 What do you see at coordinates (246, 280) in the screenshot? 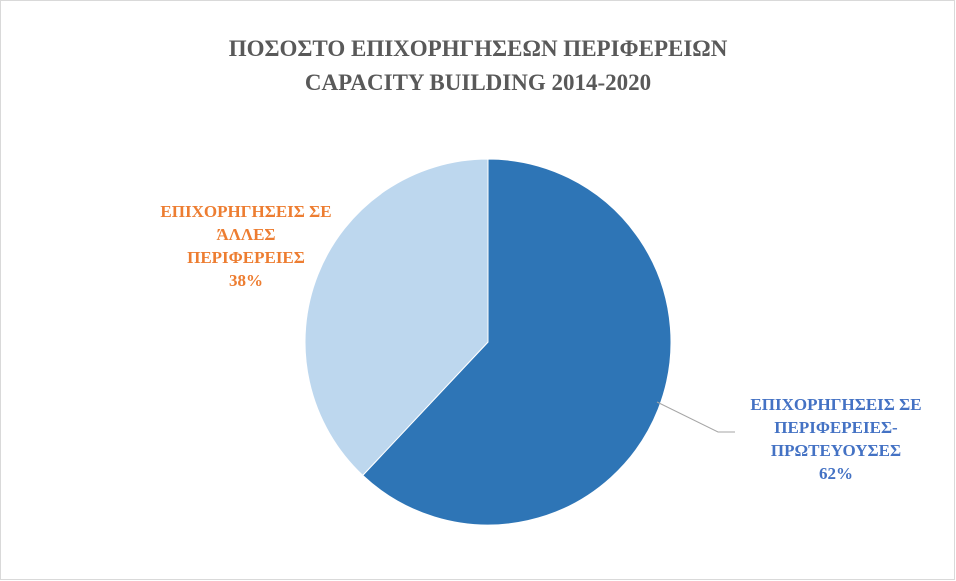
I see `value-label: 38%` at bounding box center [246, 280].